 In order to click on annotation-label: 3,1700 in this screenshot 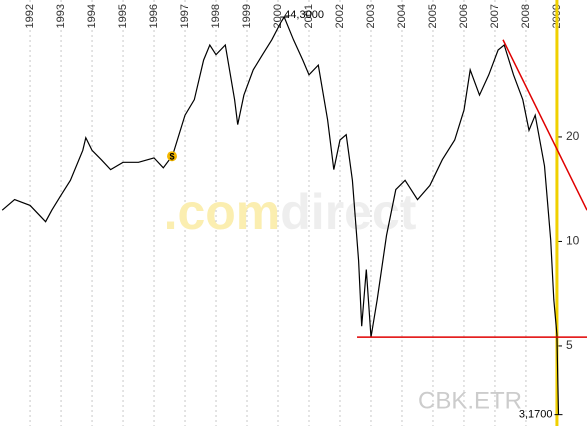, I will do `click(536, 415)`.